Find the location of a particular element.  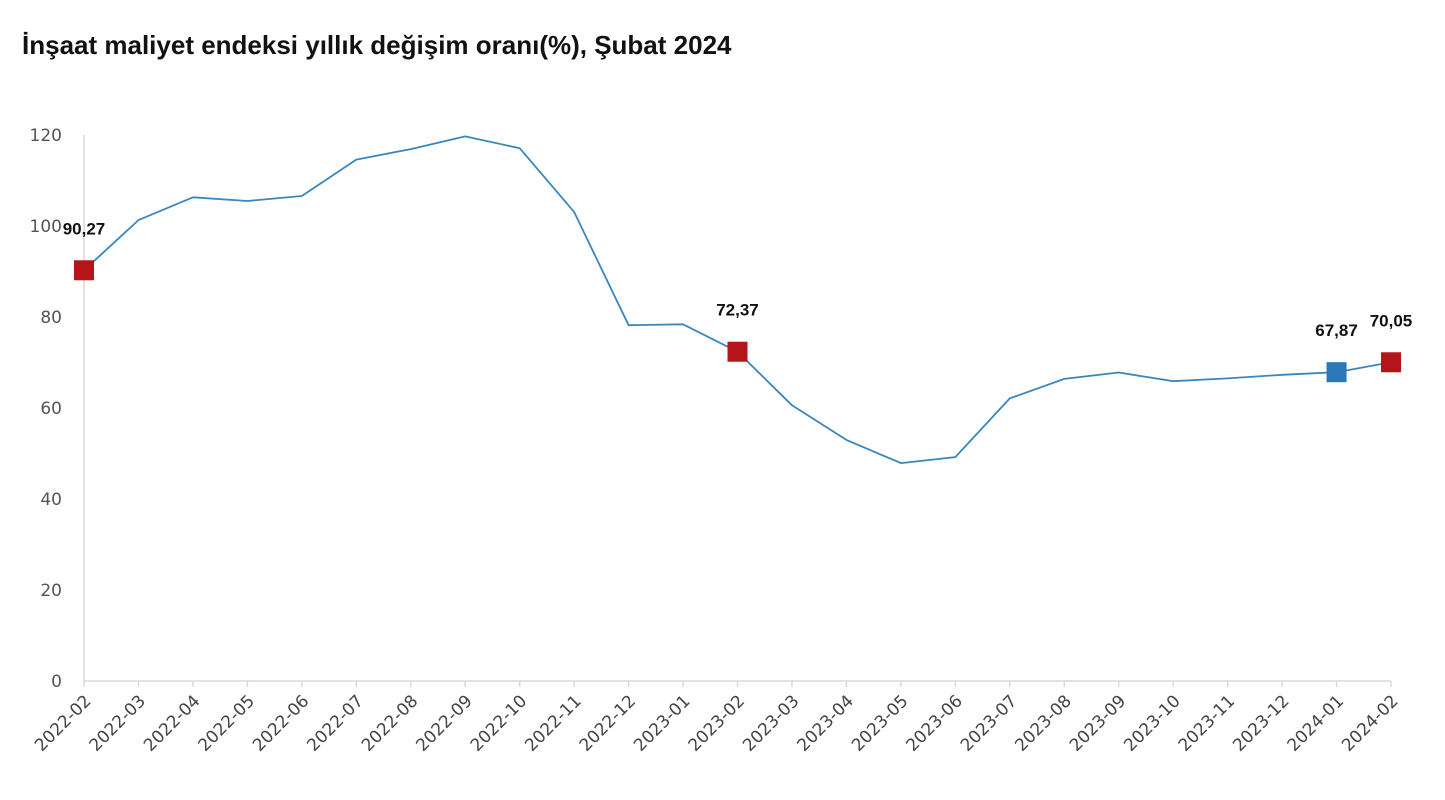

x-tick-label: 2024-02 is located at coordinates (1370, 723).